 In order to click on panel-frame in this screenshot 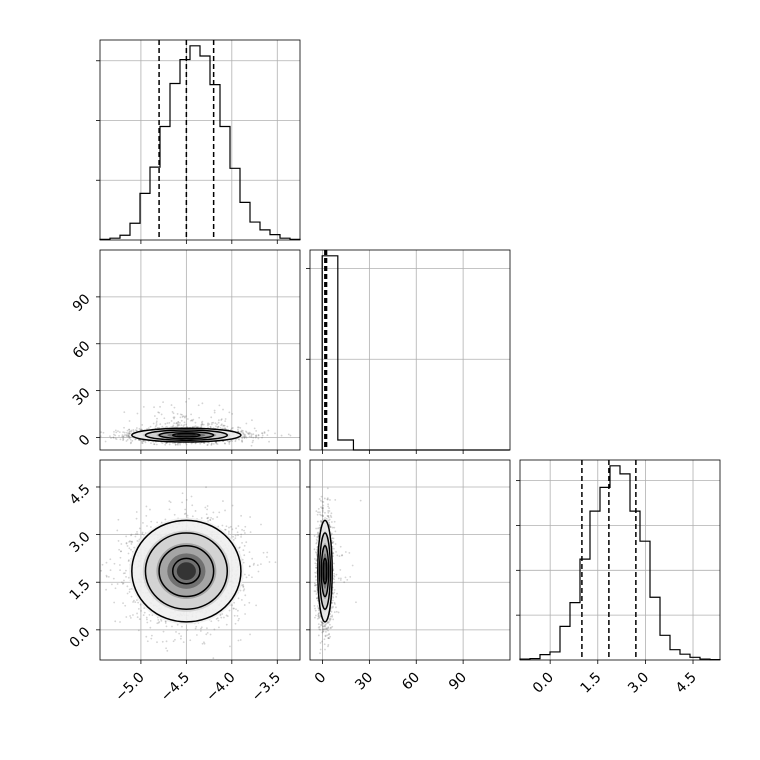, I will do `click(200, 140)`.